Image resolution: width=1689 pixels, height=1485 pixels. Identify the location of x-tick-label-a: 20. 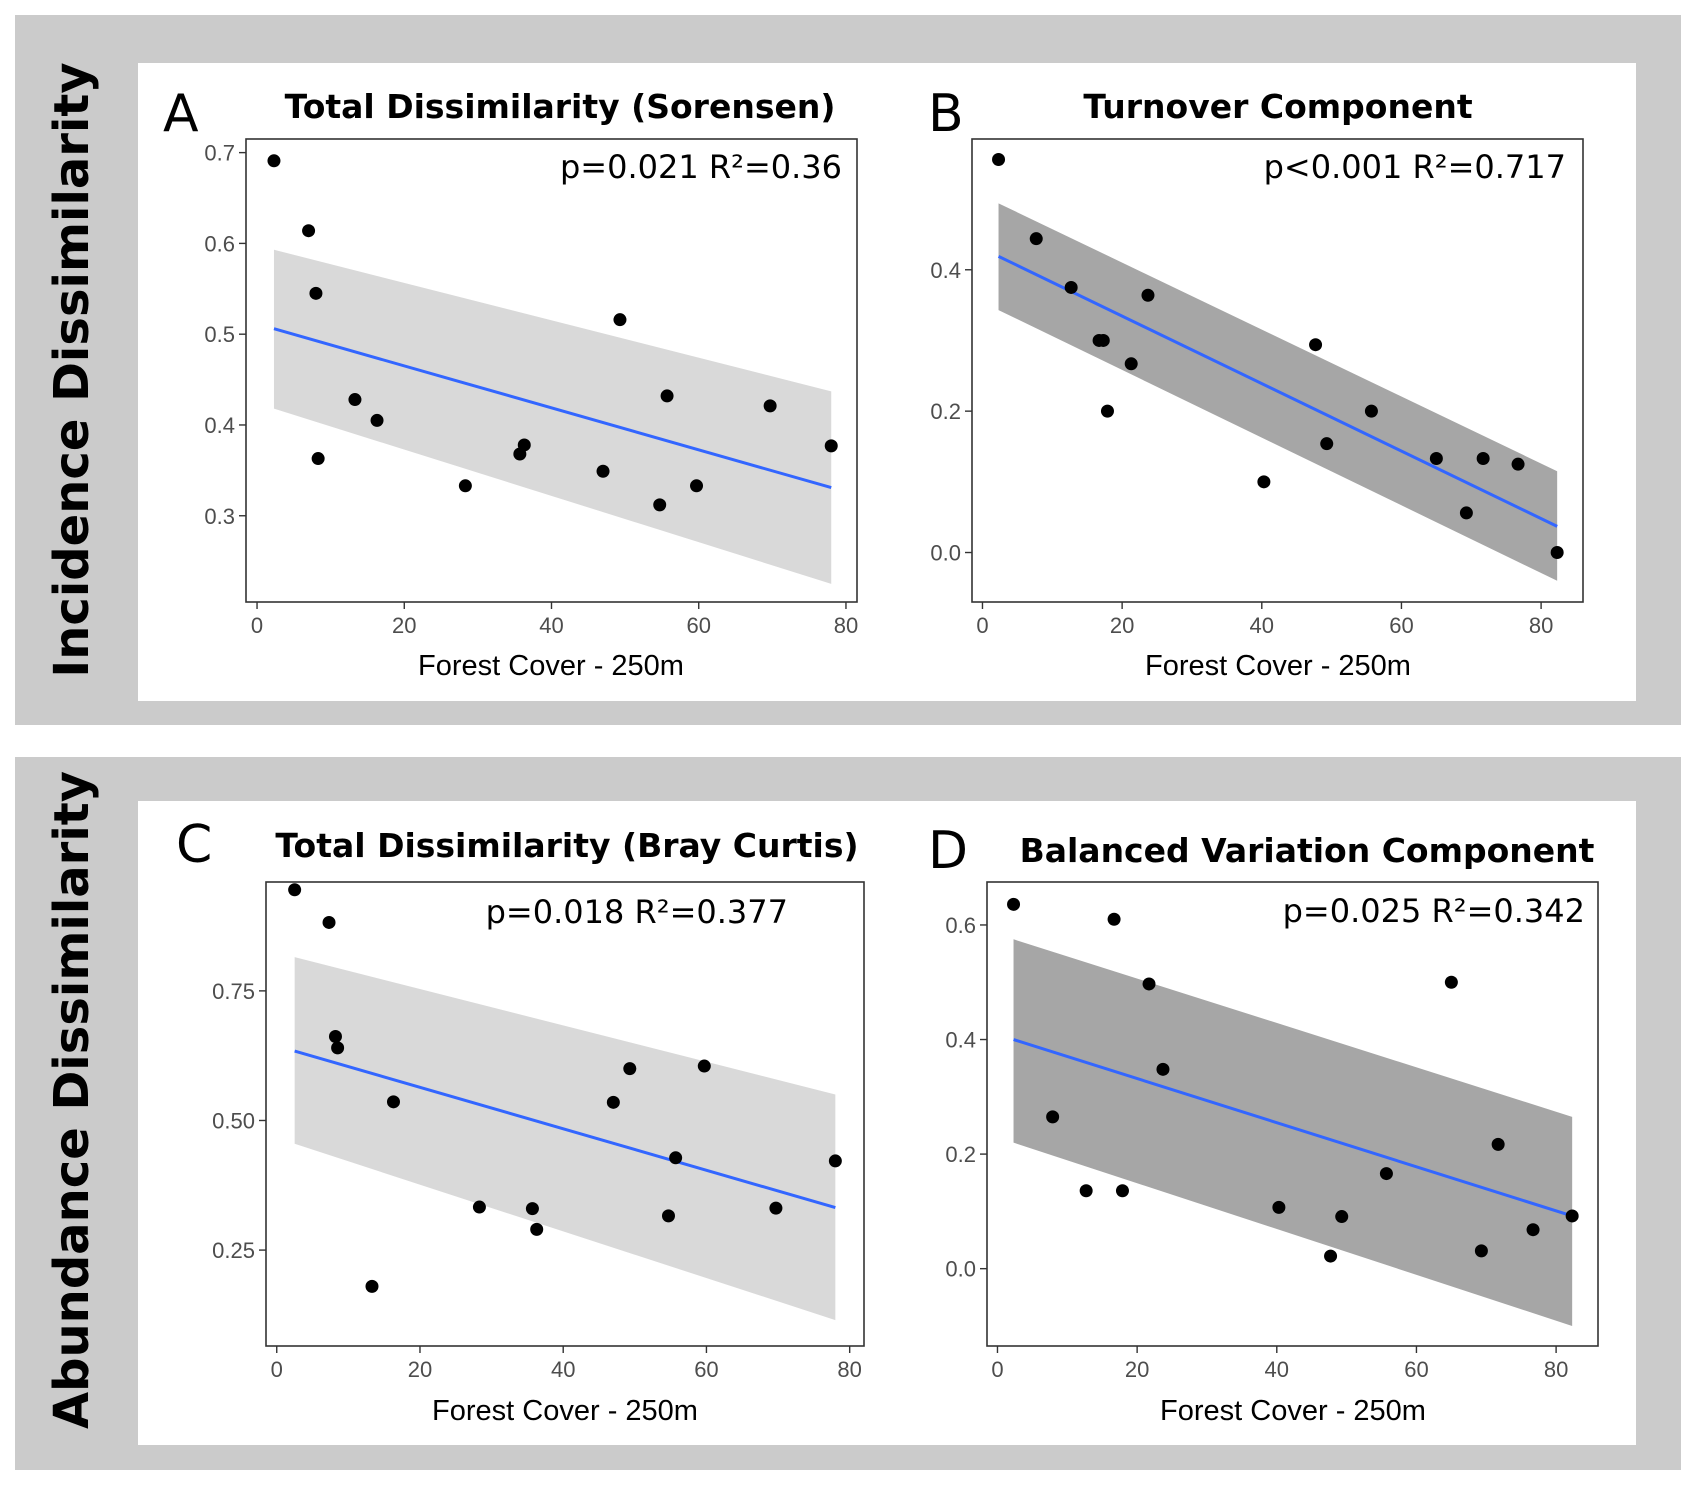
(404, 625).